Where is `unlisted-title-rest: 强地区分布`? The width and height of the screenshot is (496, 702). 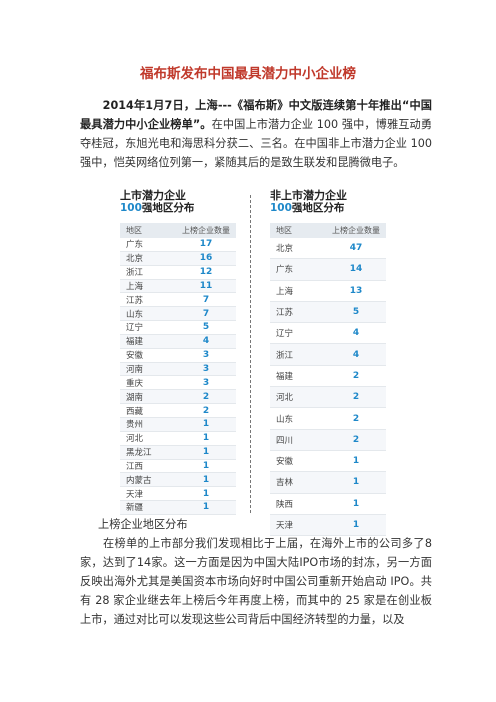 unlisted-title-rest: 强地区分布 is located at coordinates (318, 208).